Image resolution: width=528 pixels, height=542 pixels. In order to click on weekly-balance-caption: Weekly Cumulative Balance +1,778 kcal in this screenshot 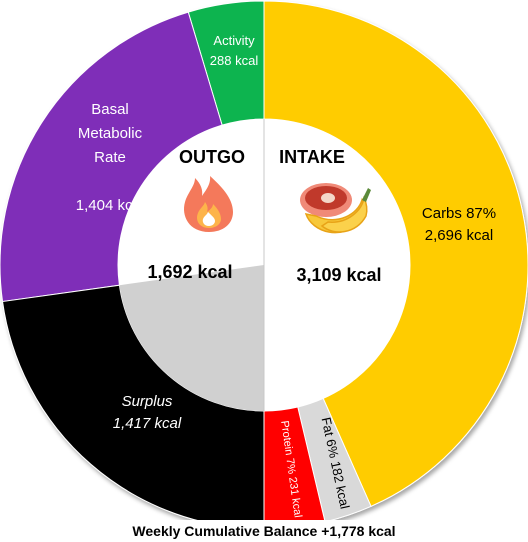, I will do `click(264, 531)`.